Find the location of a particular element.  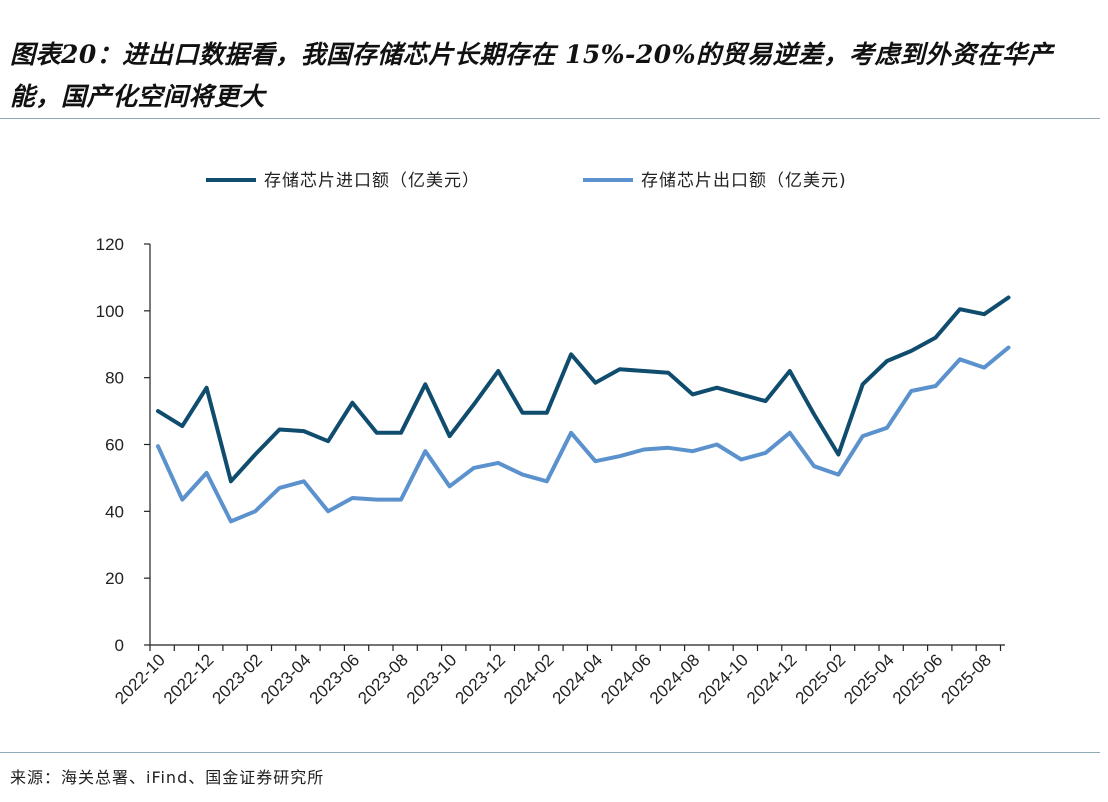

y-tick-label: 0 is located at coordinates (119, 645).